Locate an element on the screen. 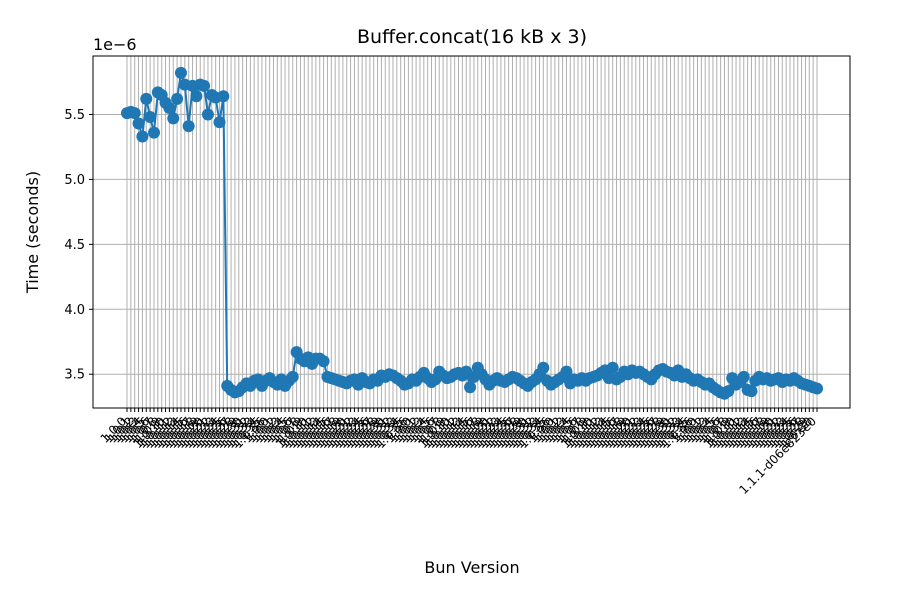  x-axis-label: Bun Version is located at coordinates (471, 567).